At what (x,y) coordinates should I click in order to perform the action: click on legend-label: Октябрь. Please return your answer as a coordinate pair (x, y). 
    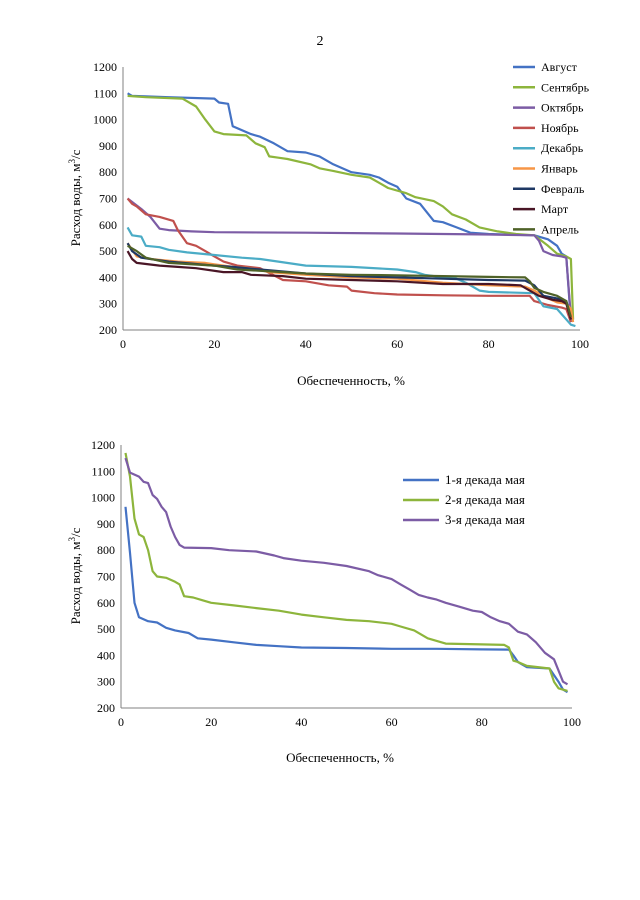
    Looking at the image, I should click on (562, 108).